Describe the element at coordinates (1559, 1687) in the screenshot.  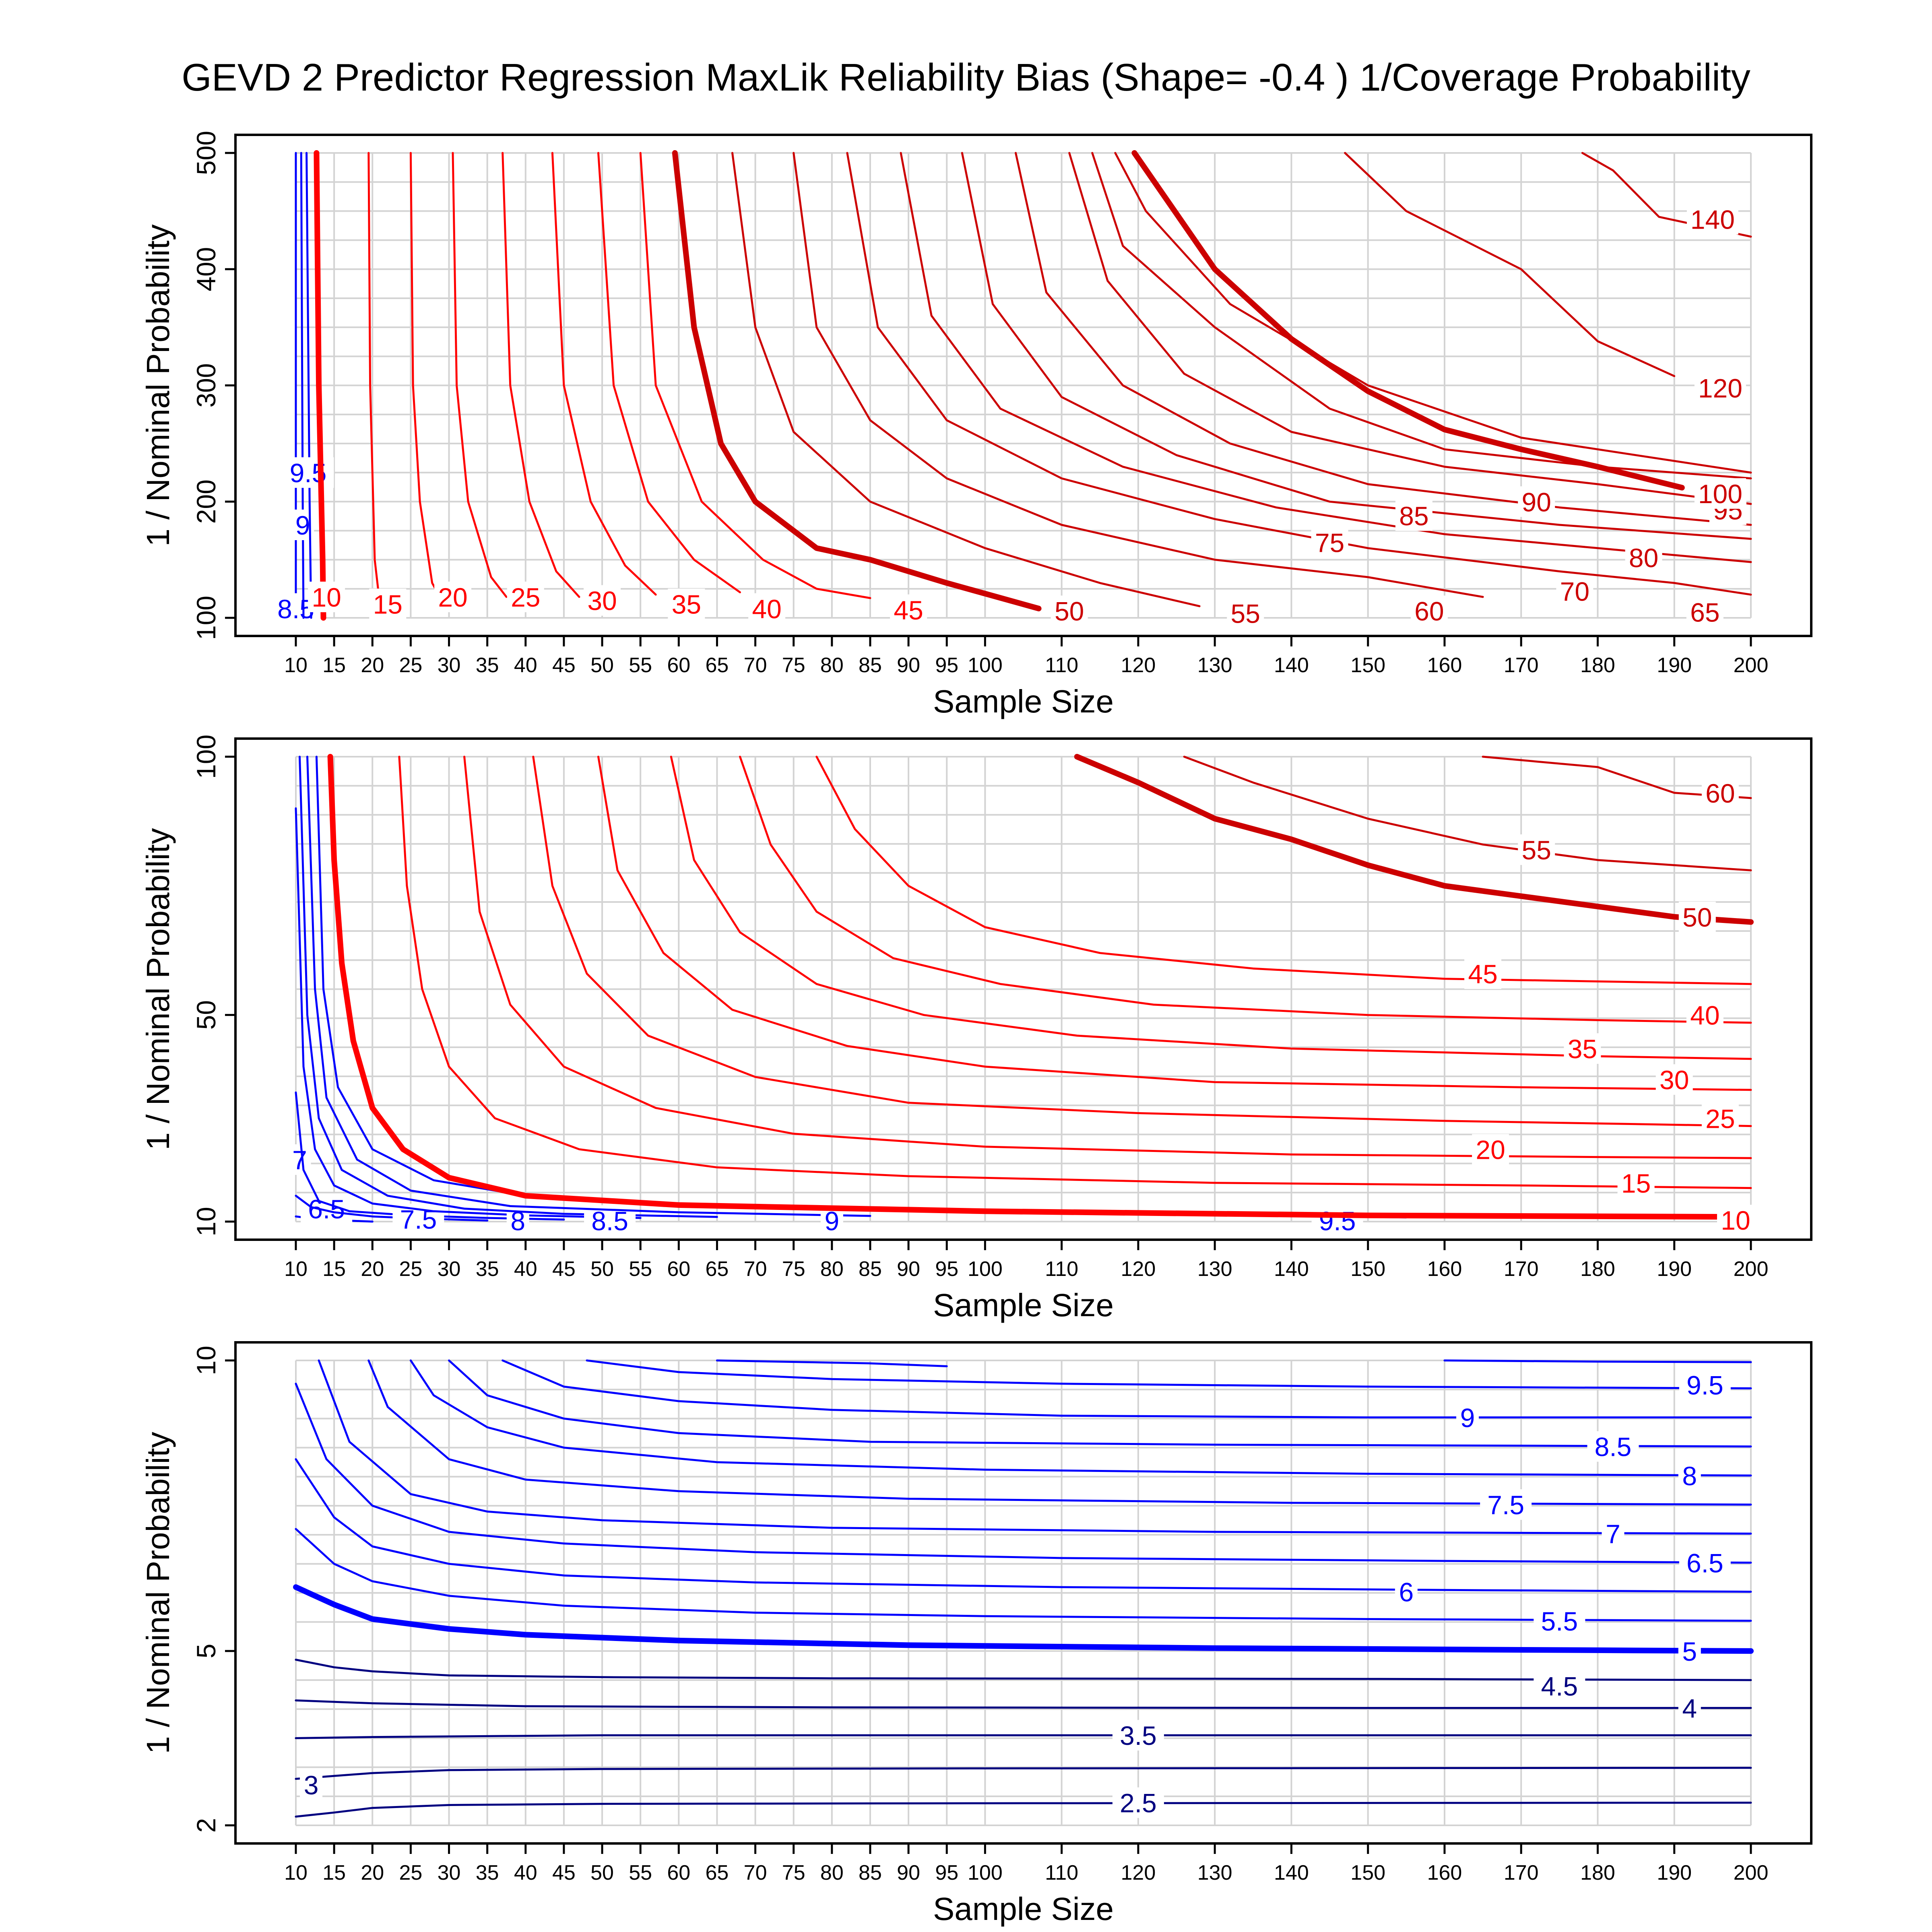
I see `contour-label: 4.5` at that location.